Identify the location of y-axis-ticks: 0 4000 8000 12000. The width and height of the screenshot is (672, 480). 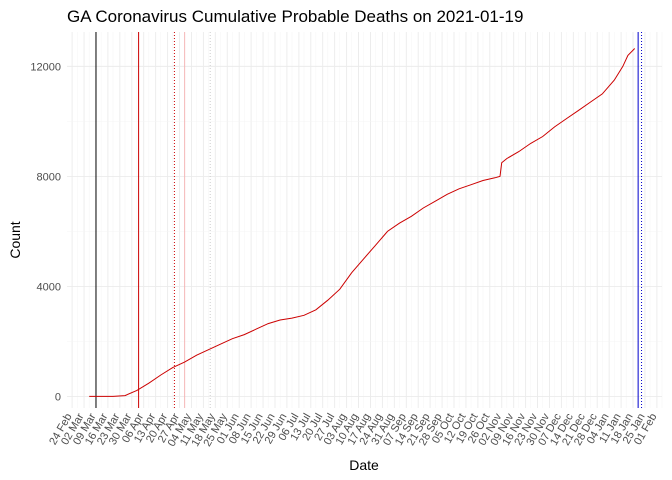
(45, 232).